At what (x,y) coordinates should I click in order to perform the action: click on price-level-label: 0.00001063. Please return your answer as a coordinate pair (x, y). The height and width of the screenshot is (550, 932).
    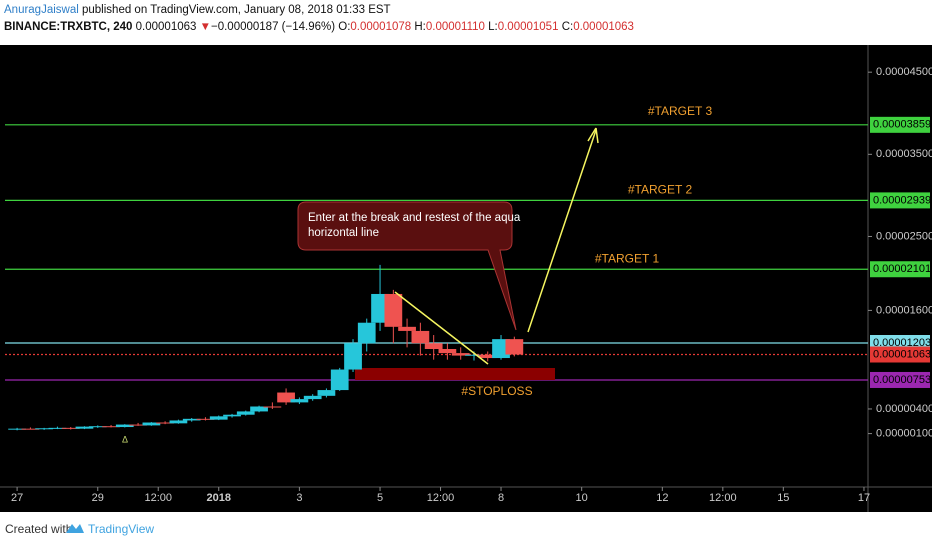
    Looking at the image, I should click on (902, 354).